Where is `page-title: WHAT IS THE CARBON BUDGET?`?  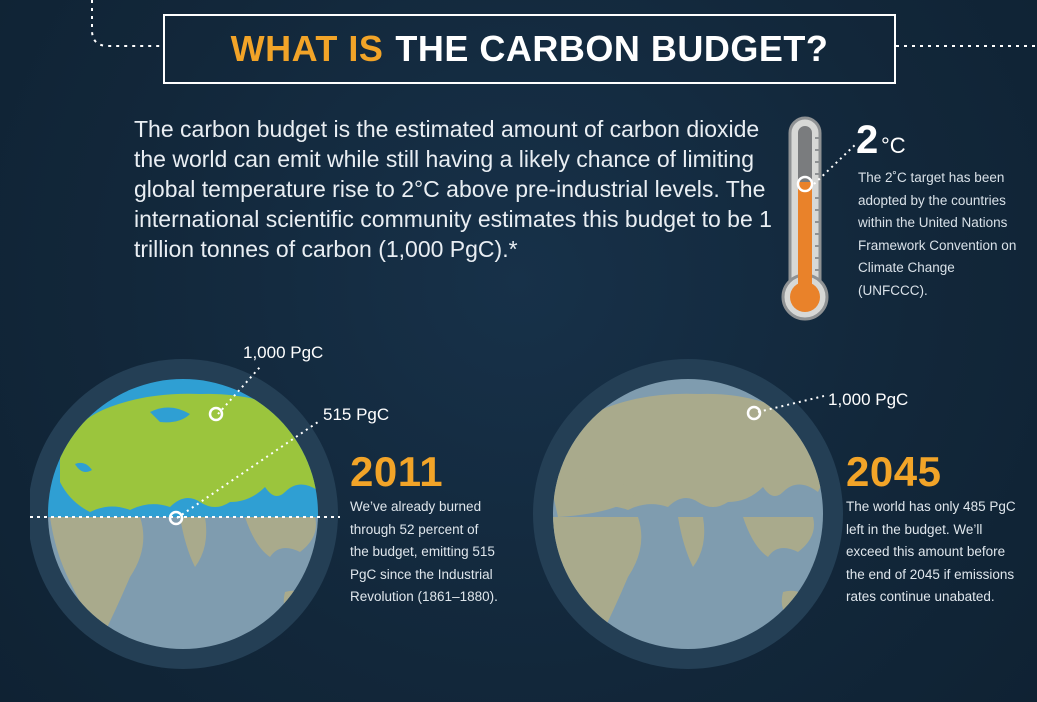 page-title: WHAT IS THE CARBON BUDGET? is located at coordinates (529, 49).